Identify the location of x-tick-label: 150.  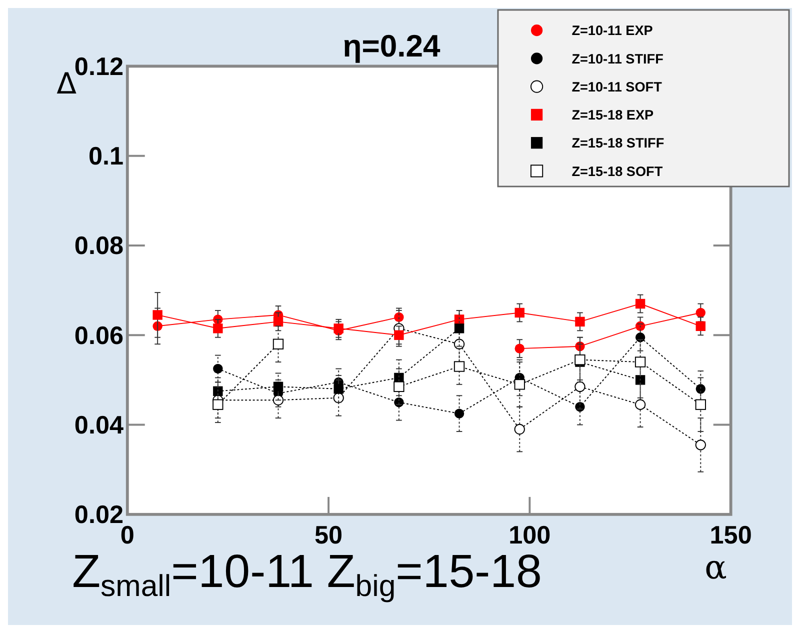
(731, 536).